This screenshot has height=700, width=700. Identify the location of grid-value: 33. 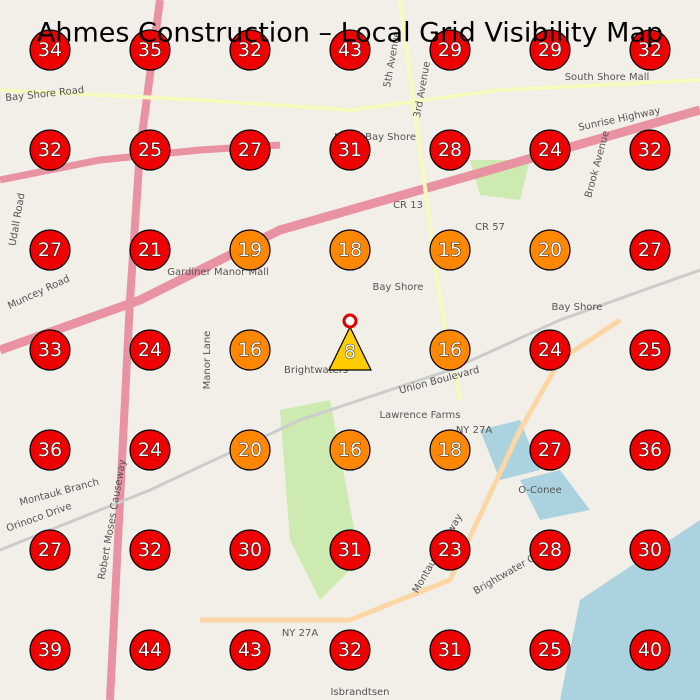
(50, 350).